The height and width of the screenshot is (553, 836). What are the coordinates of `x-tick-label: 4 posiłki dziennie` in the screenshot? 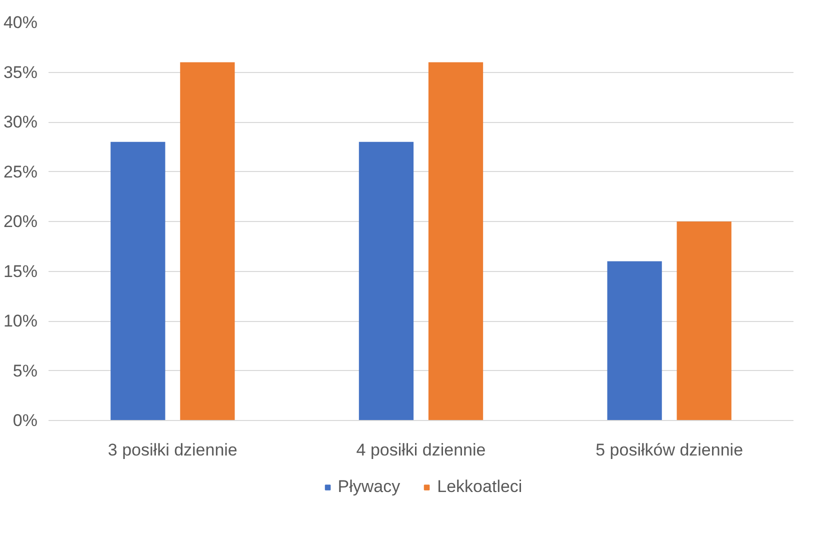 It's located at (421, 450).